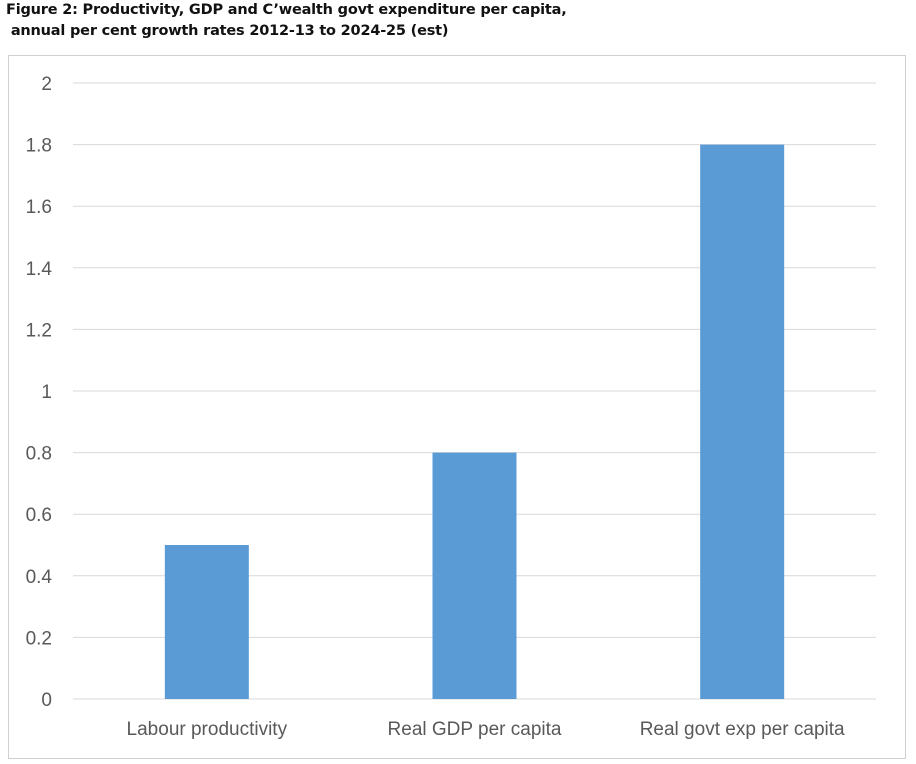 Image resolution: width=916 pixels, height=764 pixels. I want to click on bar-labour-productivity, so click(206, 622).